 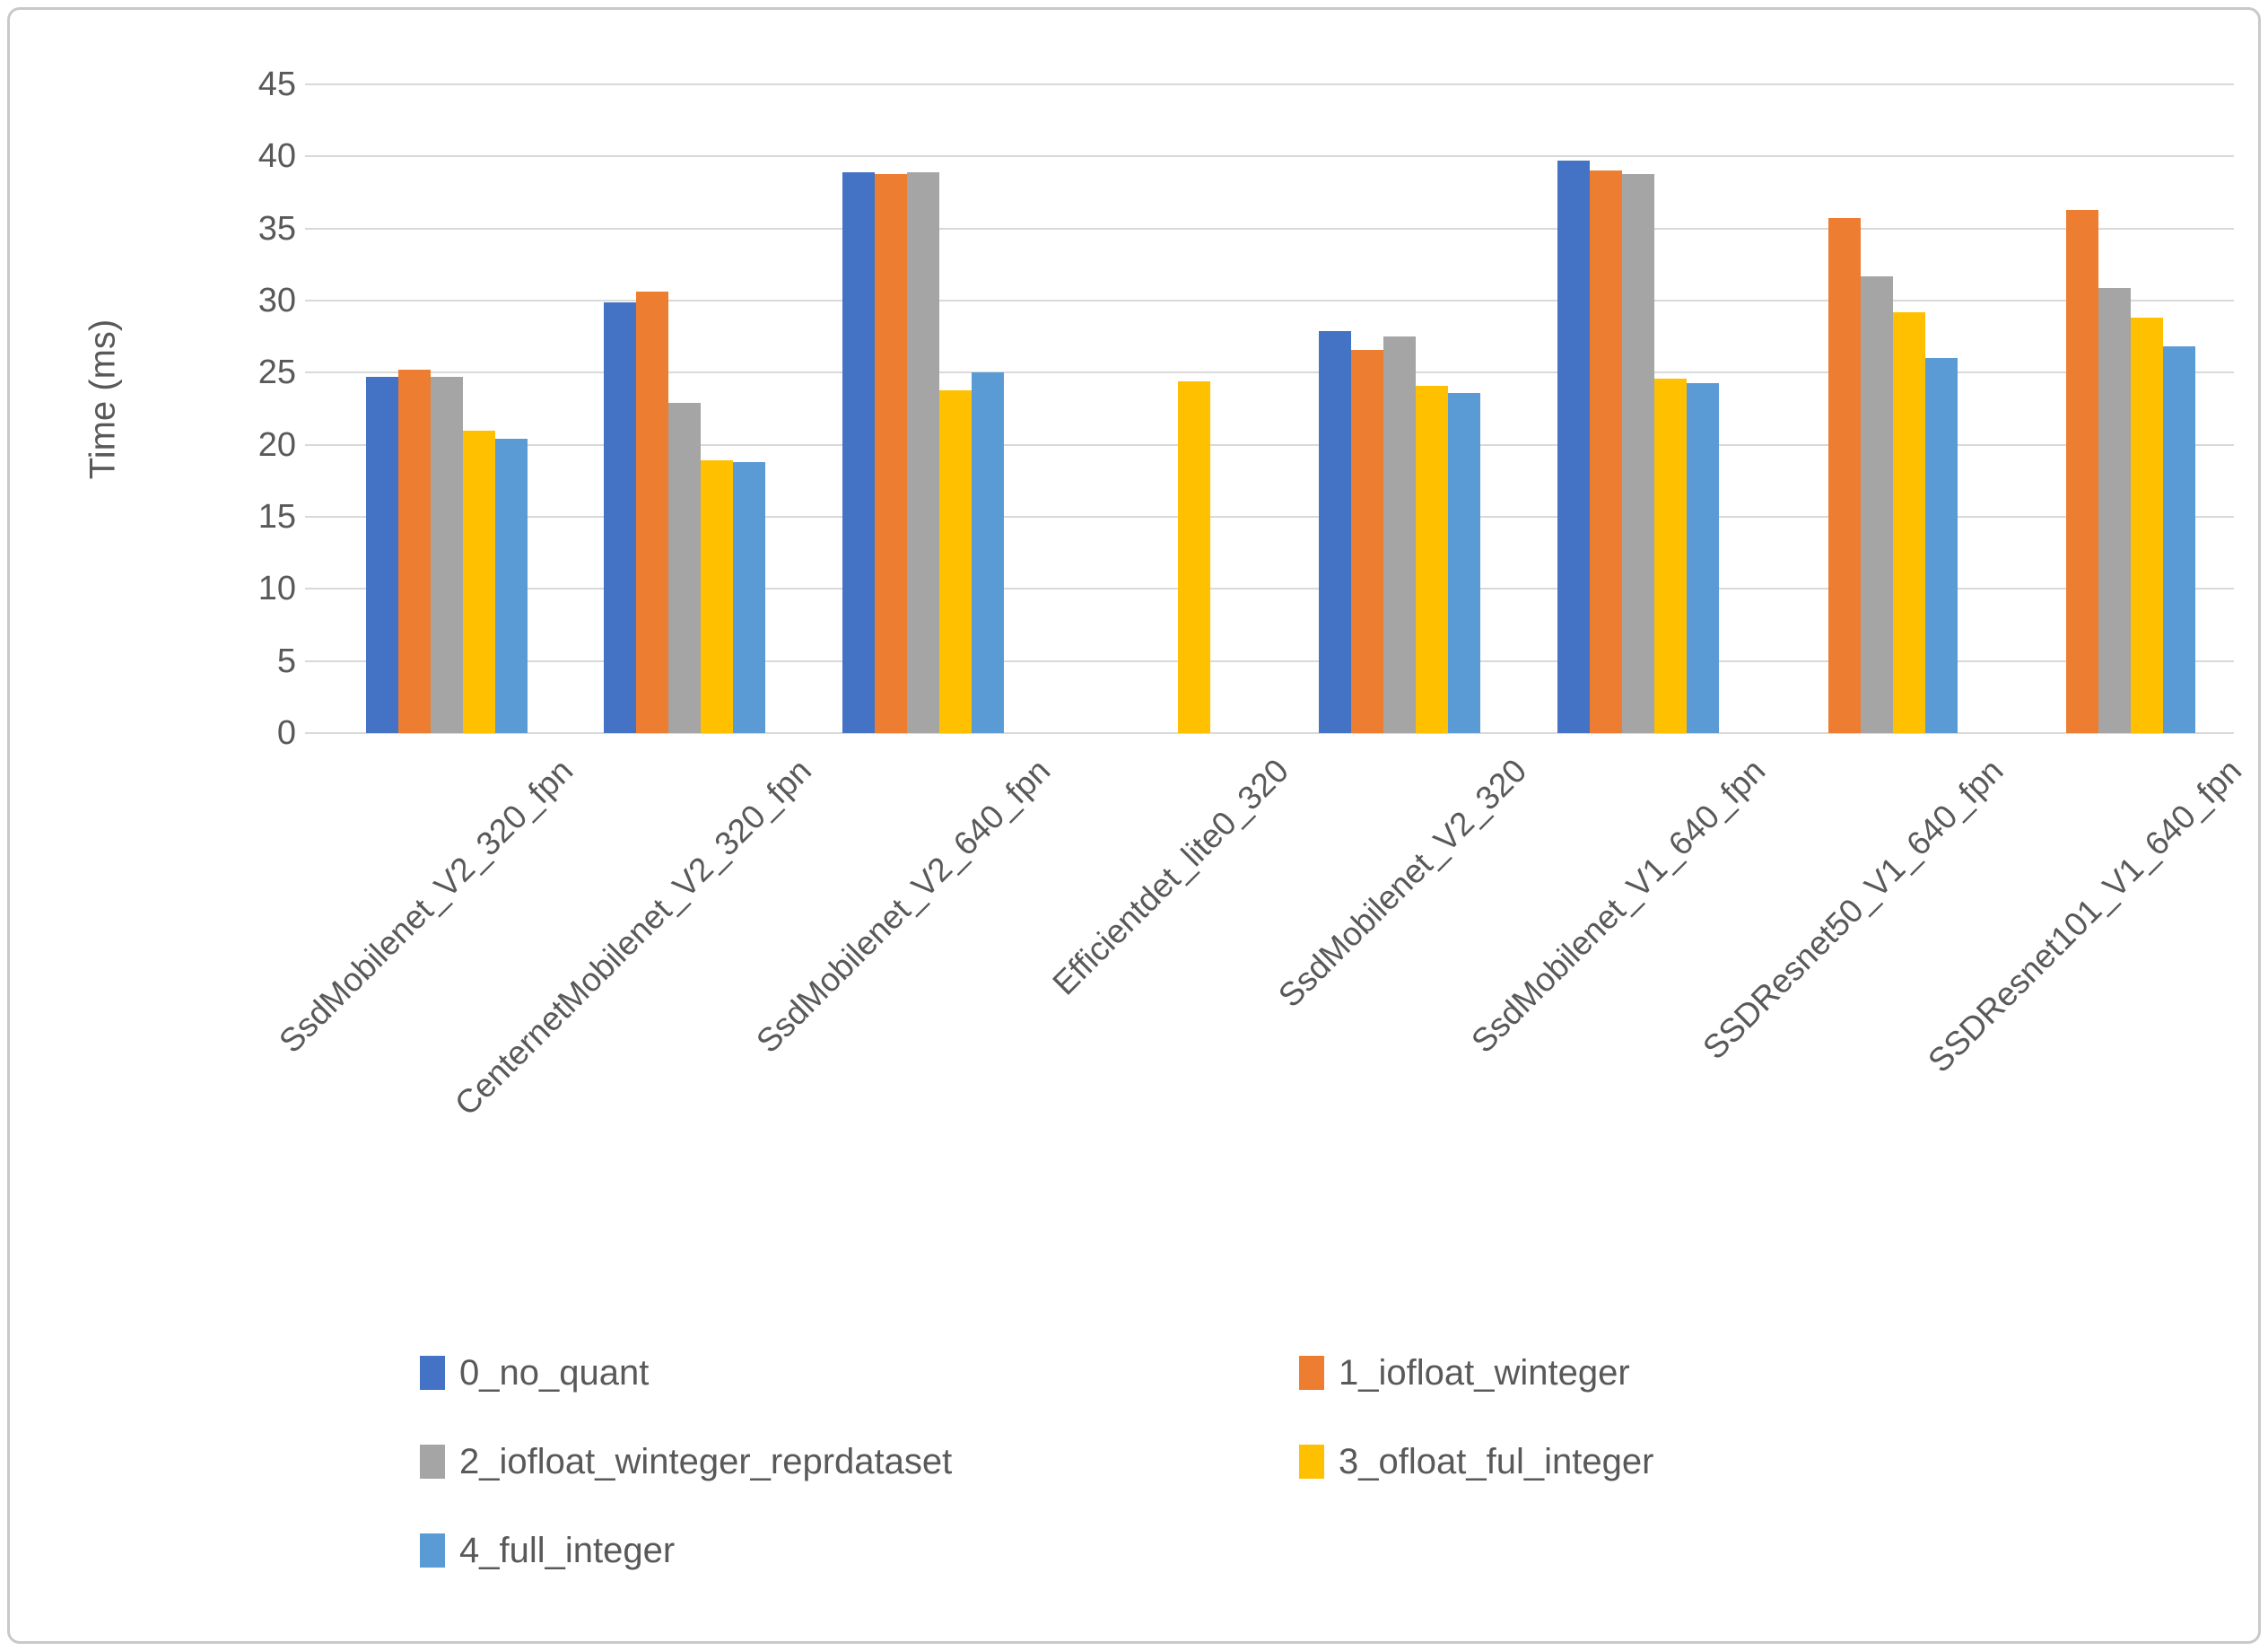 I want to click on bar-3_ofloat_ful_integer-SsdMobilenet_V1_640_fpn, so click(x=1670, y=555).